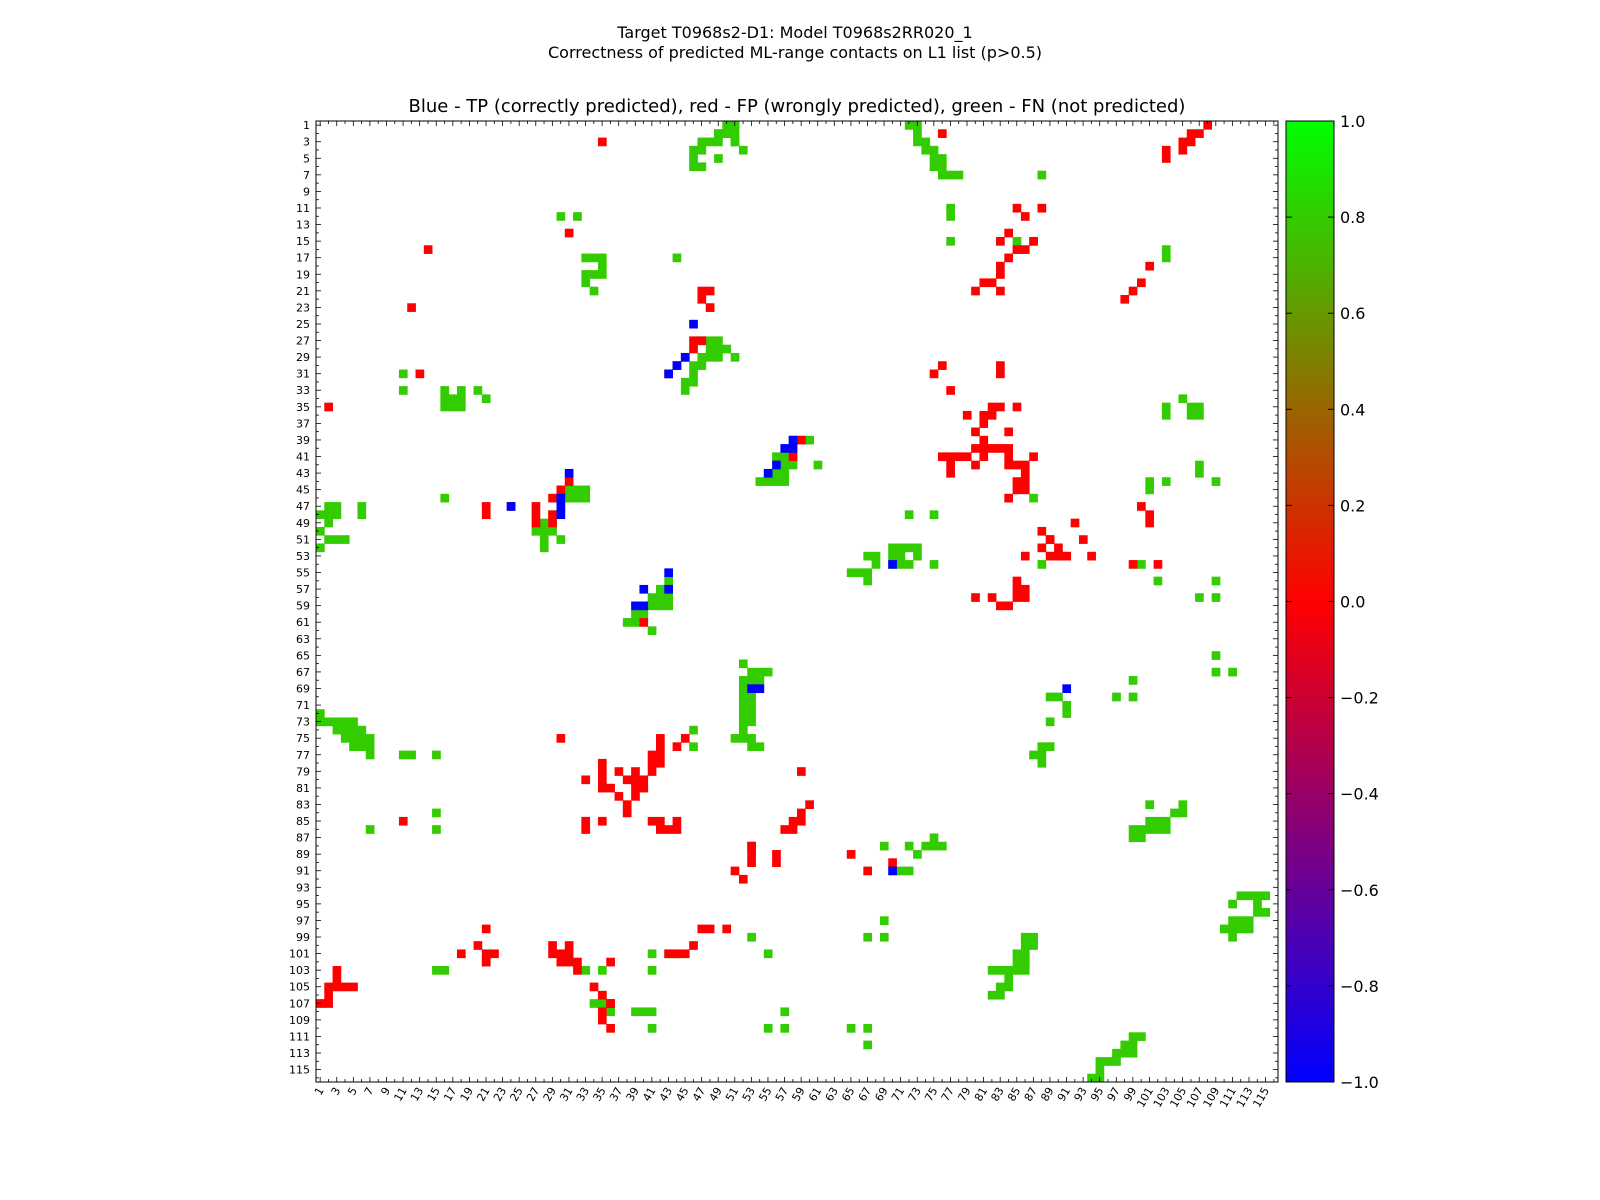  I want to click on x-tick-label: 13, so click(417, 1094).